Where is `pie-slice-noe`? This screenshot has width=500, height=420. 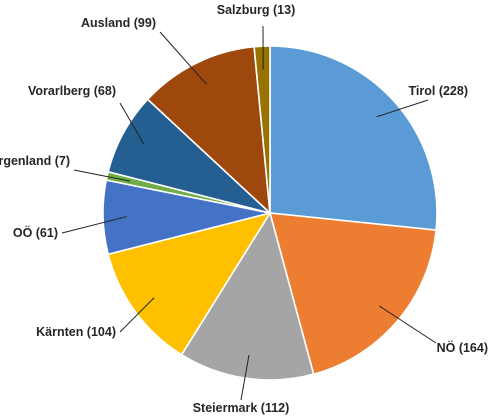 pie-slice-noe is located at coordinates (352, 294).